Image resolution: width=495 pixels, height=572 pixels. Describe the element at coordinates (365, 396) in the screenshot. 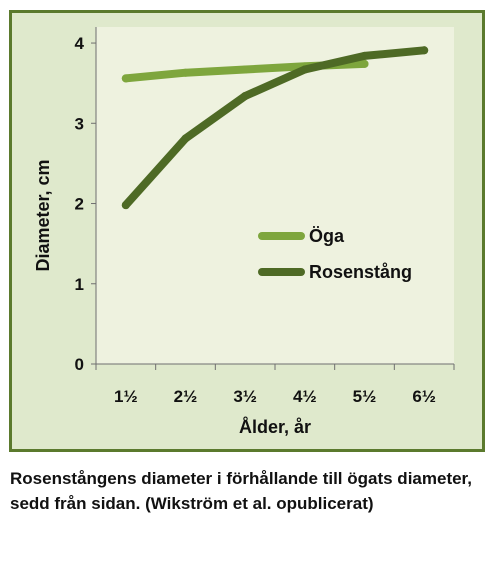

I see `x-tick-label: 5½` at that location.